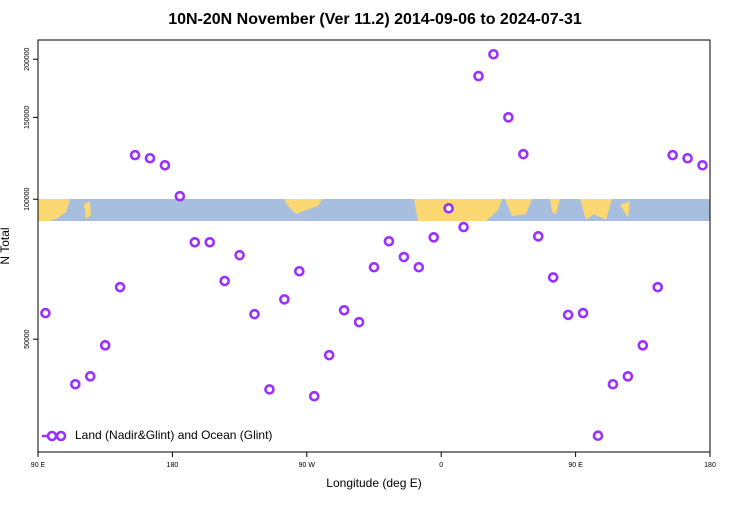 This screenshot has height=505, width=750. I want to click on y-tick-label: 200000, so click(27, 58).